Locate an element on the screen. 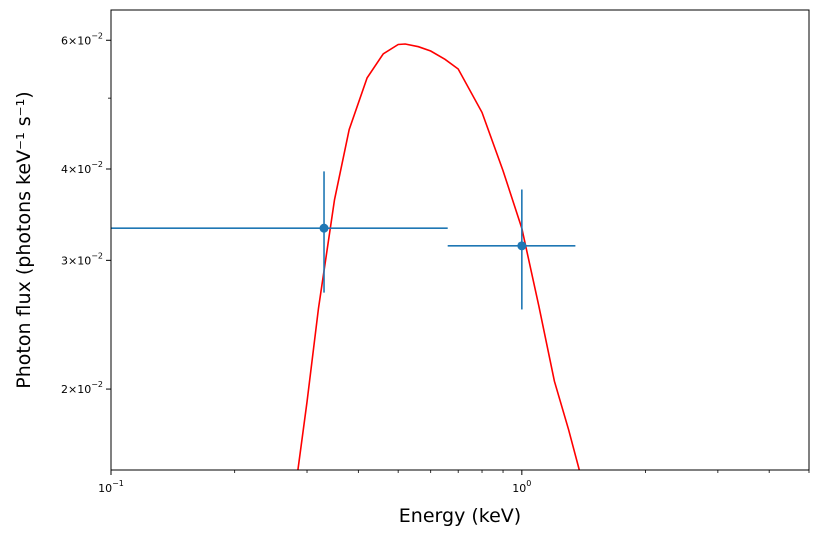 The image size is (818, 535). x-tick-label: 10⁻¹ is located at coordinates (111, 487).